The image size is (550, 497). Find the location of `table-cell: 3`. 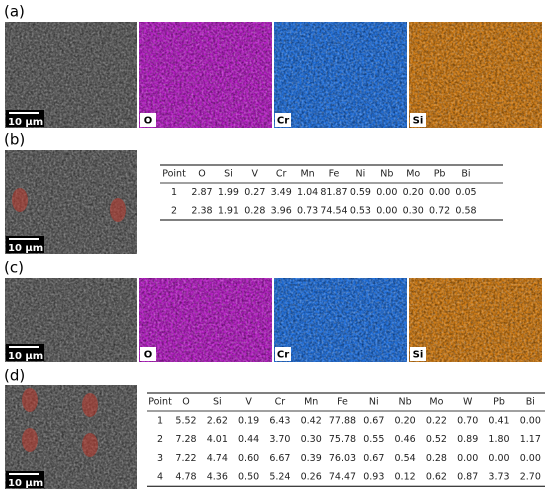

table-cell: 3 is located at coordinates (160, 458).